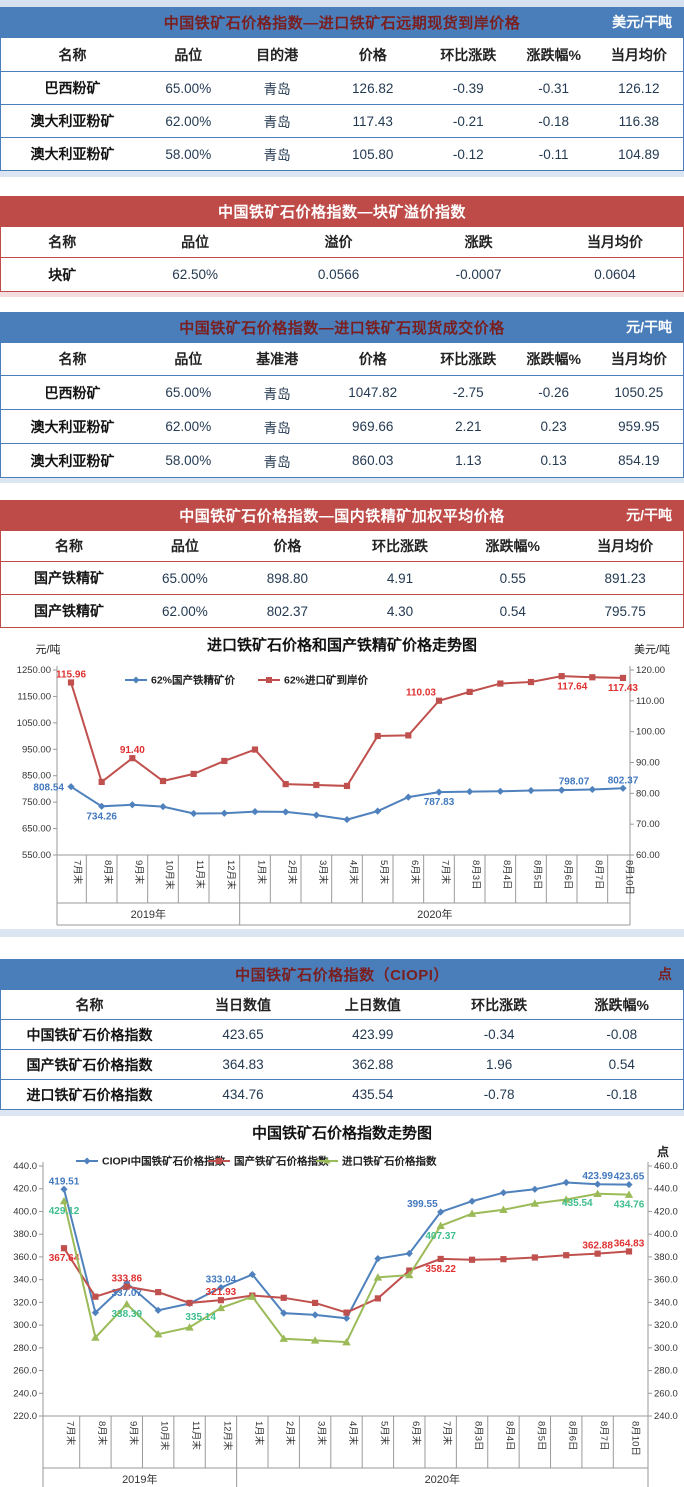 Image resolution: width=684 pixels, height=1487 pixels. I want to click on column-header: 价格, so click(372, 54).